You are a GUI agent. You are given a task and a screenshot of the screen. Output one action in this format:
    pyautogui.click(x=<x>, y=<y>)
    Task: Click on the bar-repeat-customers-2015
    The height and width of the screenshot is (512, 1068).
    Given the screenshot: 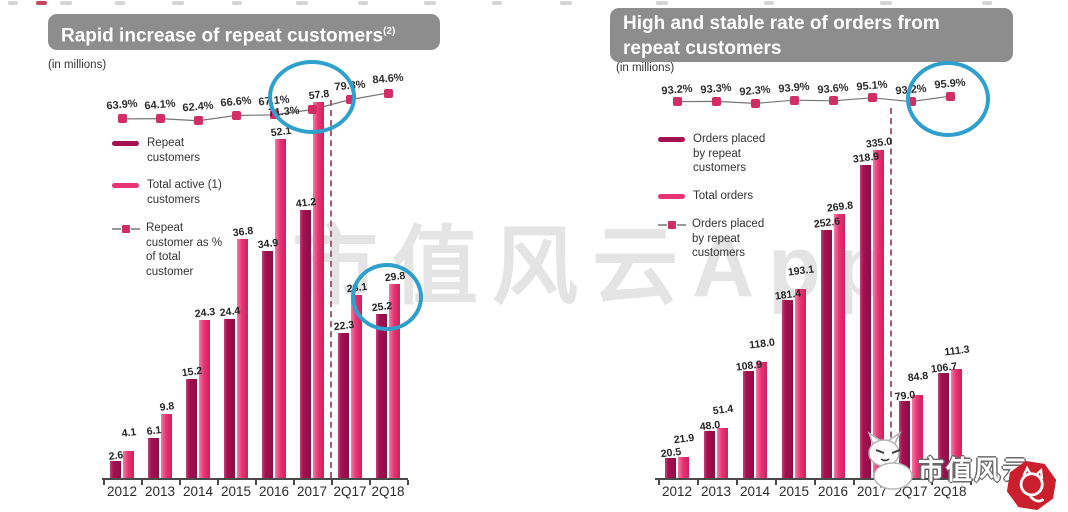 What is the action you would take?
    pyautogui.click(x=229, y=398)
    